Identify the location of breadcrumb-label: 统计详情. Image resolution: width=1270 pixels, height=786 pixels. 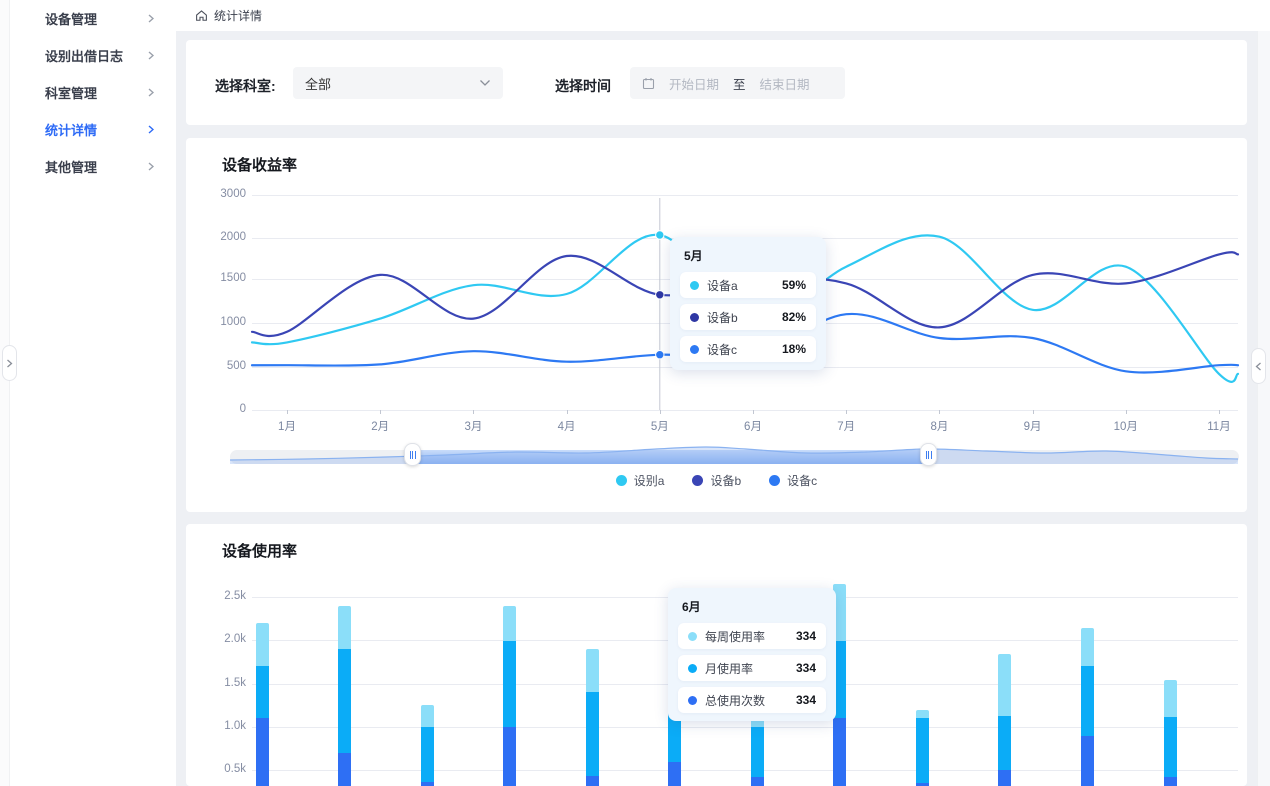
(238, 16).